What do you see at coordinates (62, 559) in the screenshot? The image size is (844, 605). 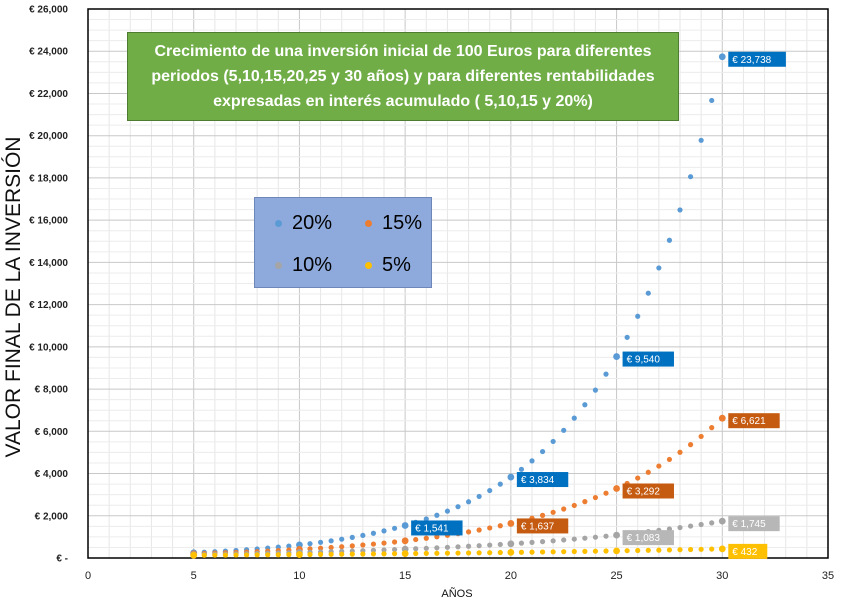 I see `y-tick-label: € -` at bounding box center [62, 559].